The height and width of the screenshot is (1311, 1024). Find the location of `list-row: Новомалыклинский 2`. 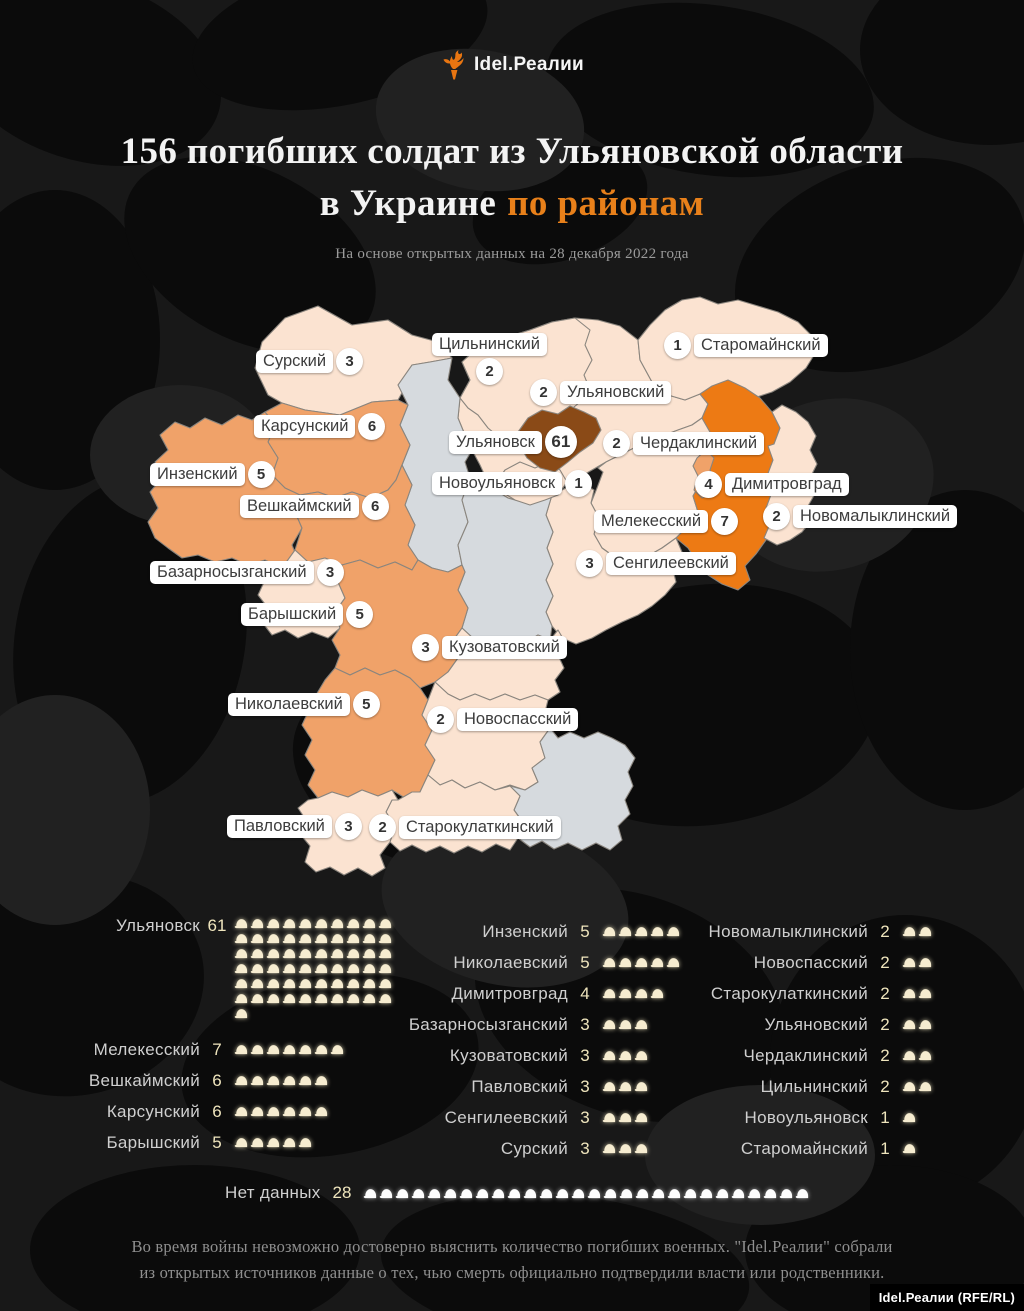

list-row: Новомалыклинский 2 is located at coordinates (811, 931).